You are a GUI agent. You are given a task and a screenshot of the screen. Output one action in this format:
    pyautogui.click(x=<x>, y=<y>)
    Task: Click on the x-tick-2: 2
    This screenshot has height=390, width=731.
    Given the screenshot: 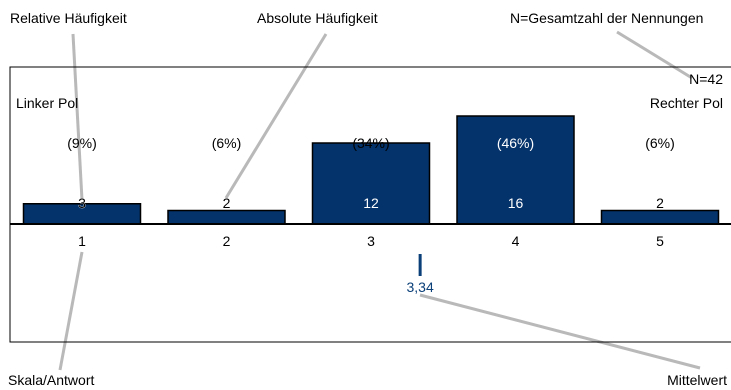 What is the action you would take?
    pyautogui.click(x=227, y=241)
    